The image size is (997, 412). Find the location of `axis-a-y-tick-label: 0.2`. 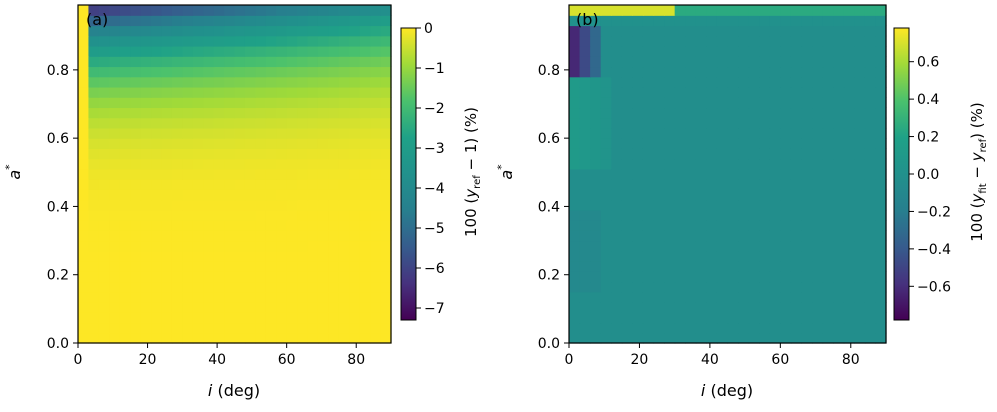

axis-a-y-tick-label: 0.2 is located at coordinates (58, 276).